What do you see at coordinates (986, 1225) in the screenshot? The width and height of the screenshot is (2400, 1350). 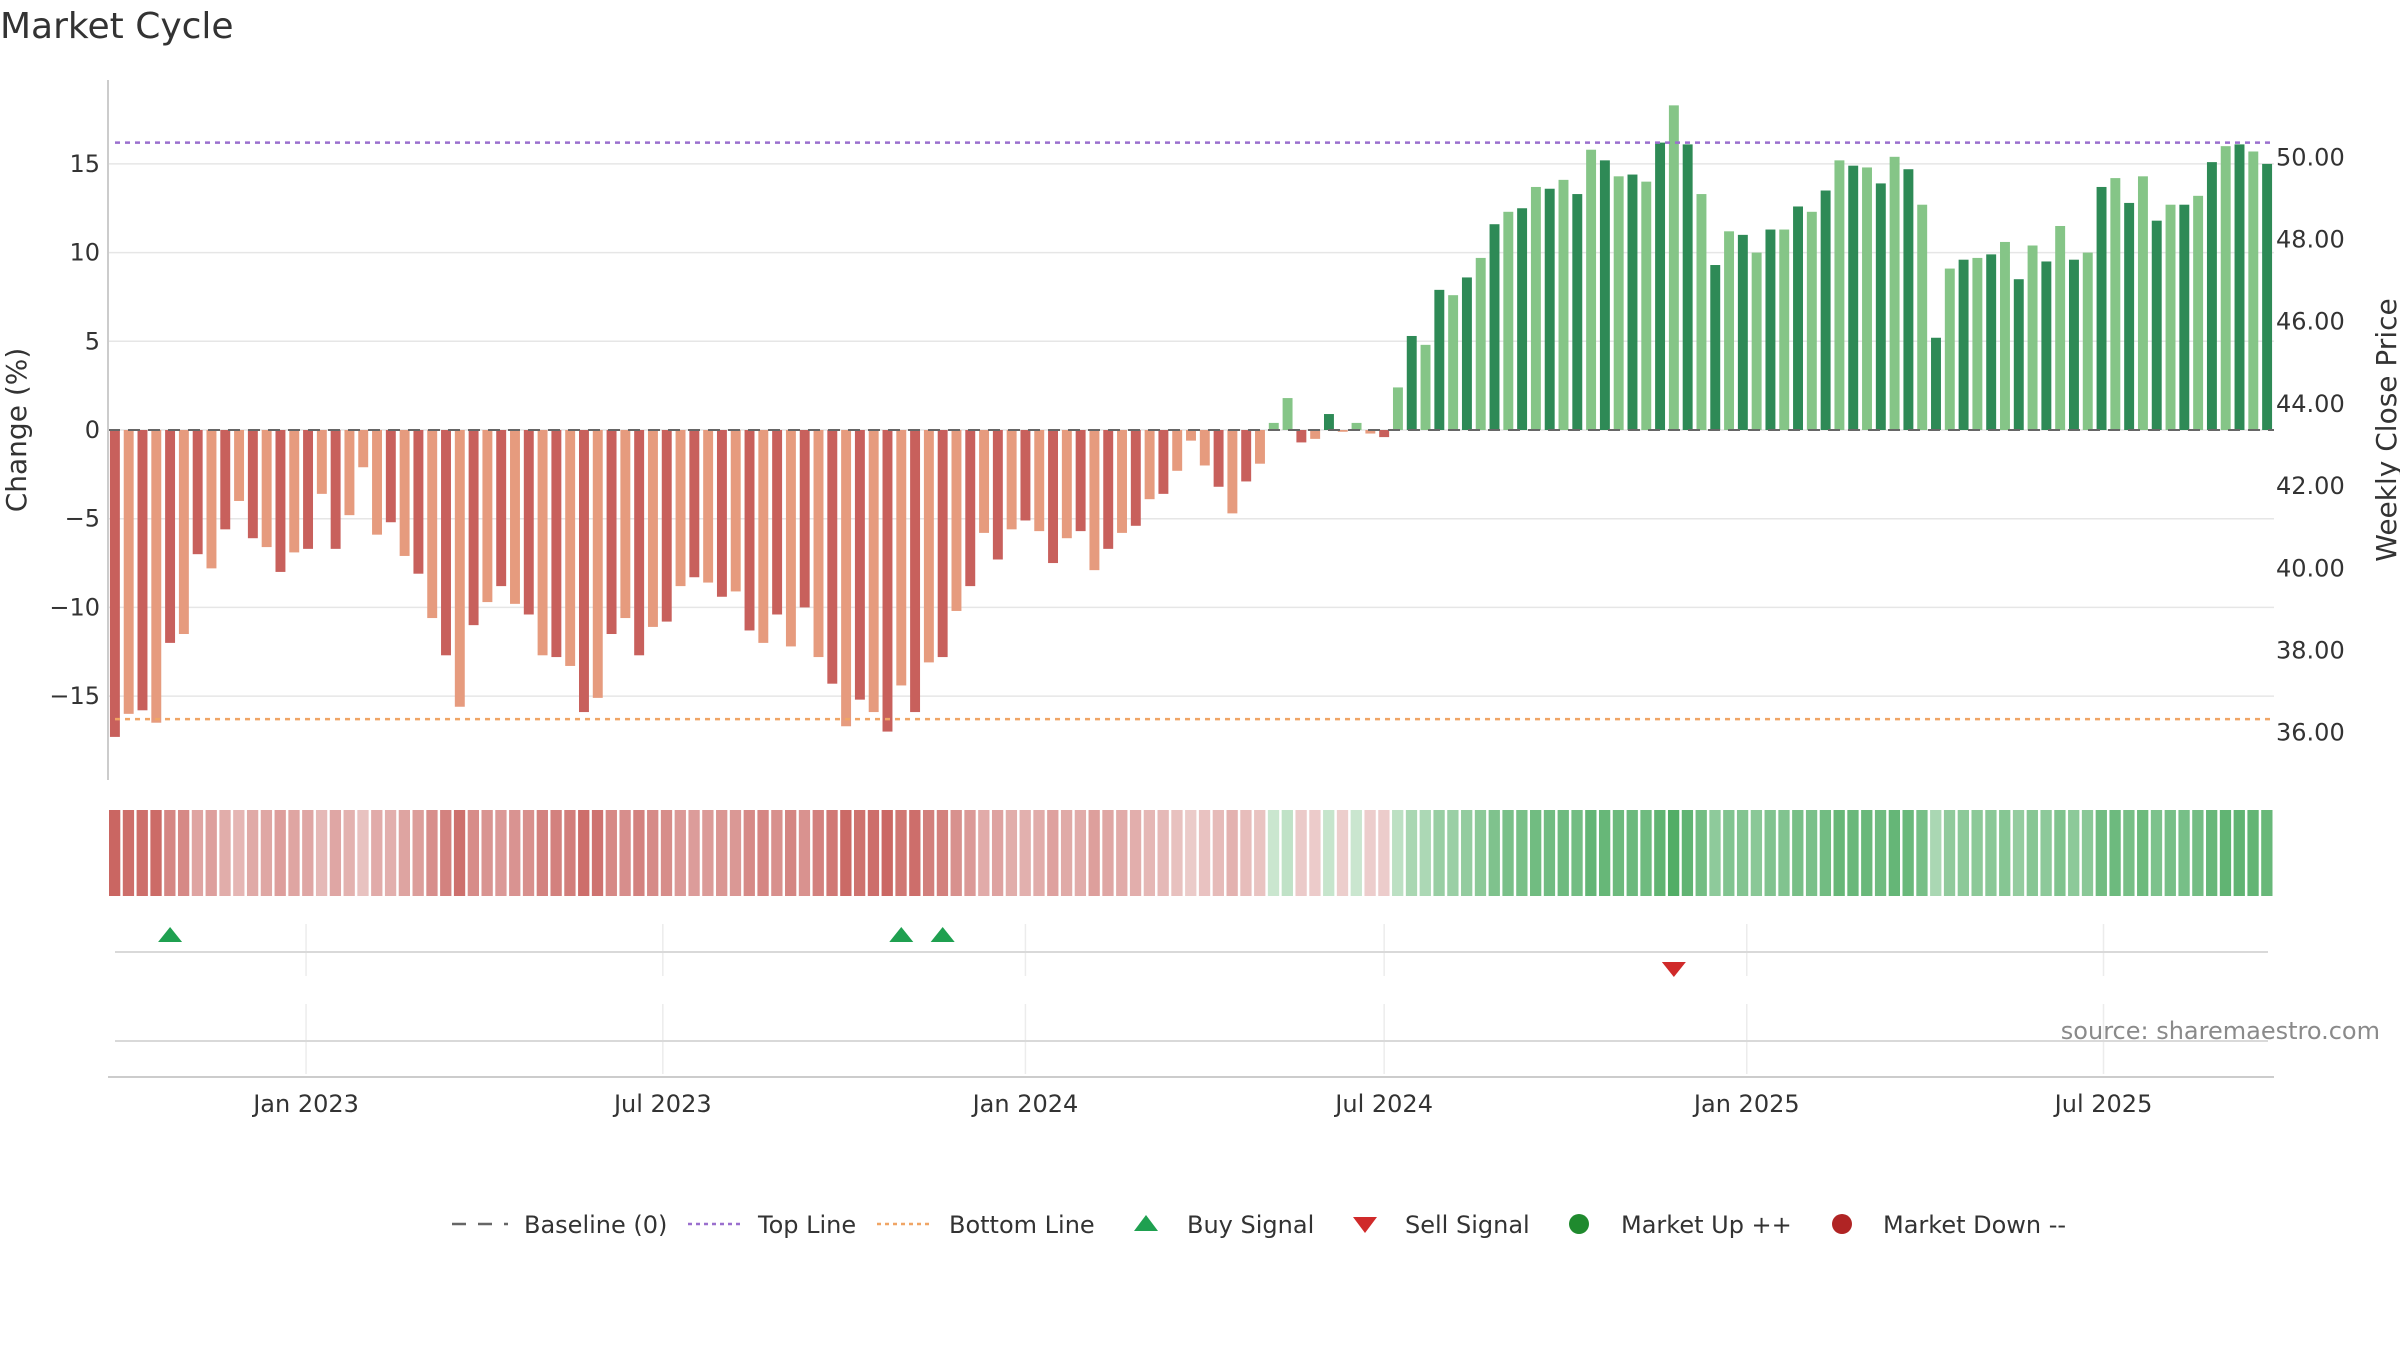 I see `legend-item-2: Bottom Line` at bounding box center [986, 1225].